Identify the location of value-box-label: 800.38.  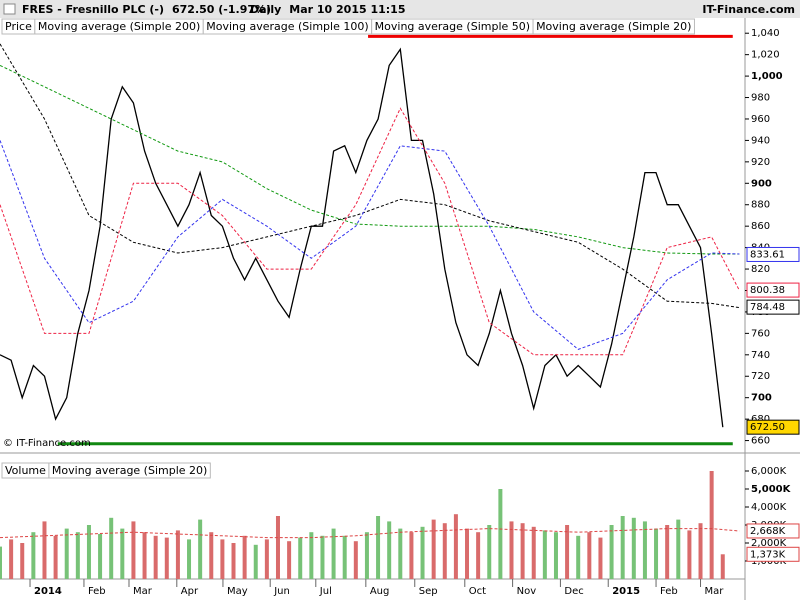
(767, 290).